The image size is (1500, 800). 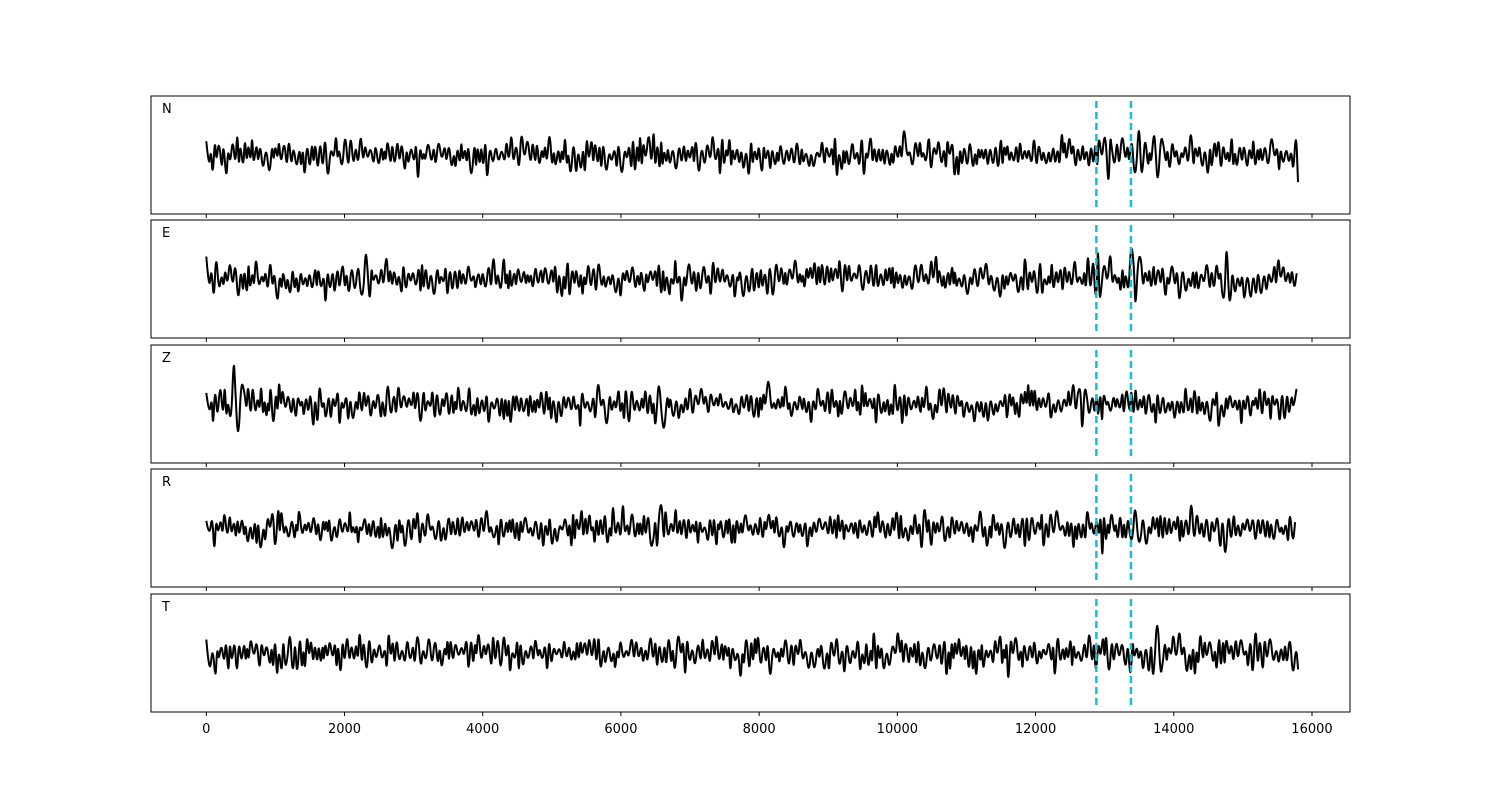 I want to click on trace-n, so click(x=752, y=156).